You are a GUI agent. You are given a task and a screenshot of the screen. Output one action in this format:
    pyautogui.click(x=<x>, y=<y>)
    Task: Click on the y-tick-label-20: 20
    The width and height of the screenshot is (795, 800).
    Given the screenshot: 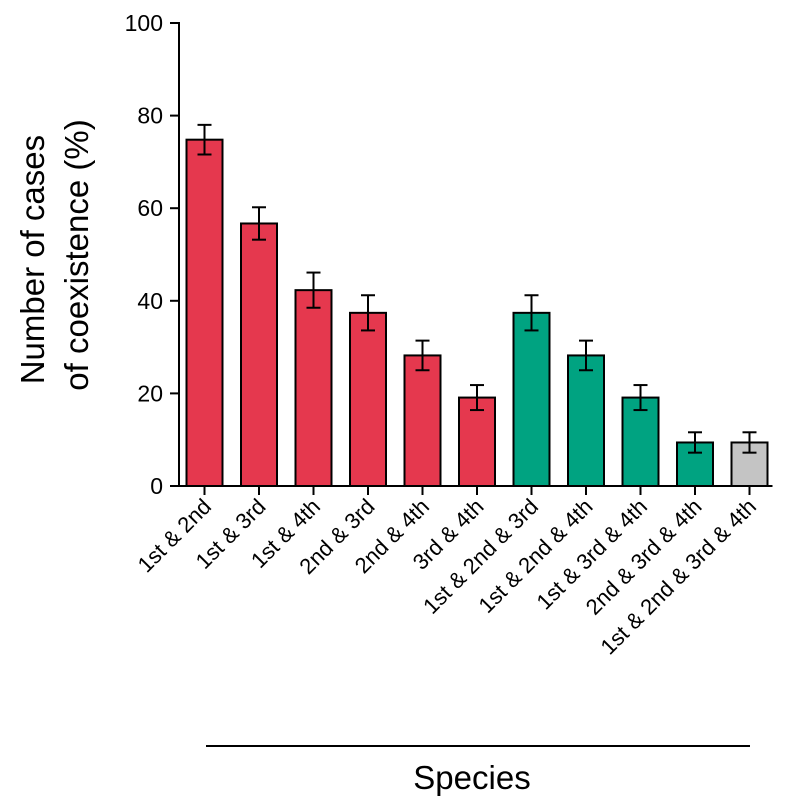 What is the action you would take?
    pyautogui.click(x=150, y=393)
    